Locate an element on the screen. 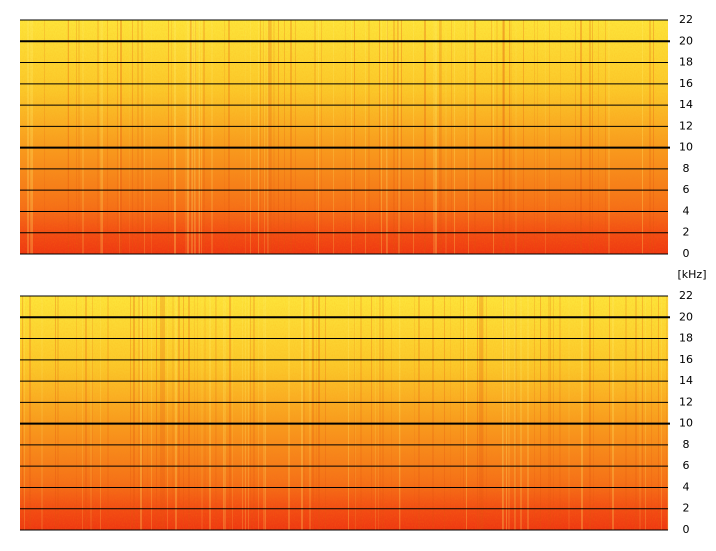  y-axis-unit: [kHz] is located at coordinates (692, 274).